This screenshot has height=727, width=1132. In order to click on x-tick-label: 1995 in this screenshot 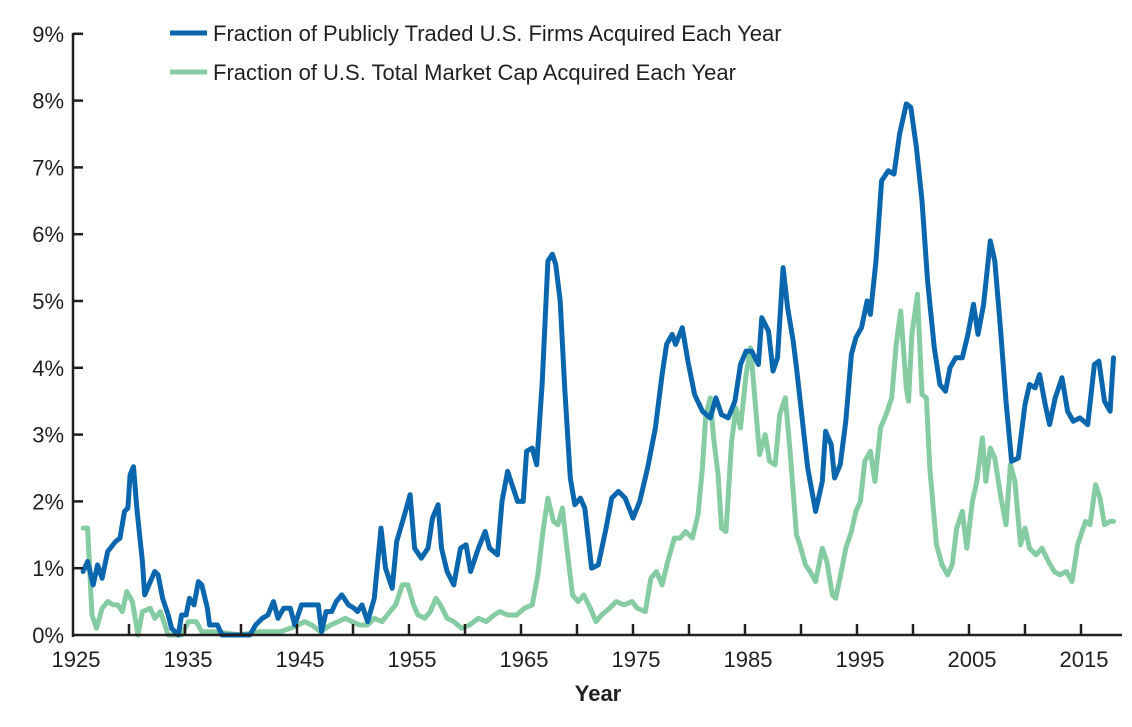, I will do `click(860, 659)`.